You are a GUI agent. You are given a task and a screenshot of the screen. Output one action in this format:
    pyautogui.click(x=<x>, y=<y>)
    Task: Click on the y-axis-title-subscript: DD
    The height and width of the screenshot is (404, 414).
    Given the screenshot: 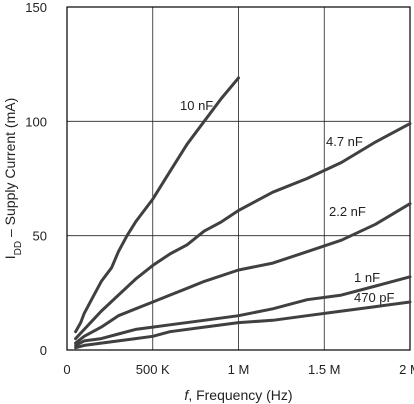 What is the action you would take?
    pyautogui.click(x=18, y=248)
    